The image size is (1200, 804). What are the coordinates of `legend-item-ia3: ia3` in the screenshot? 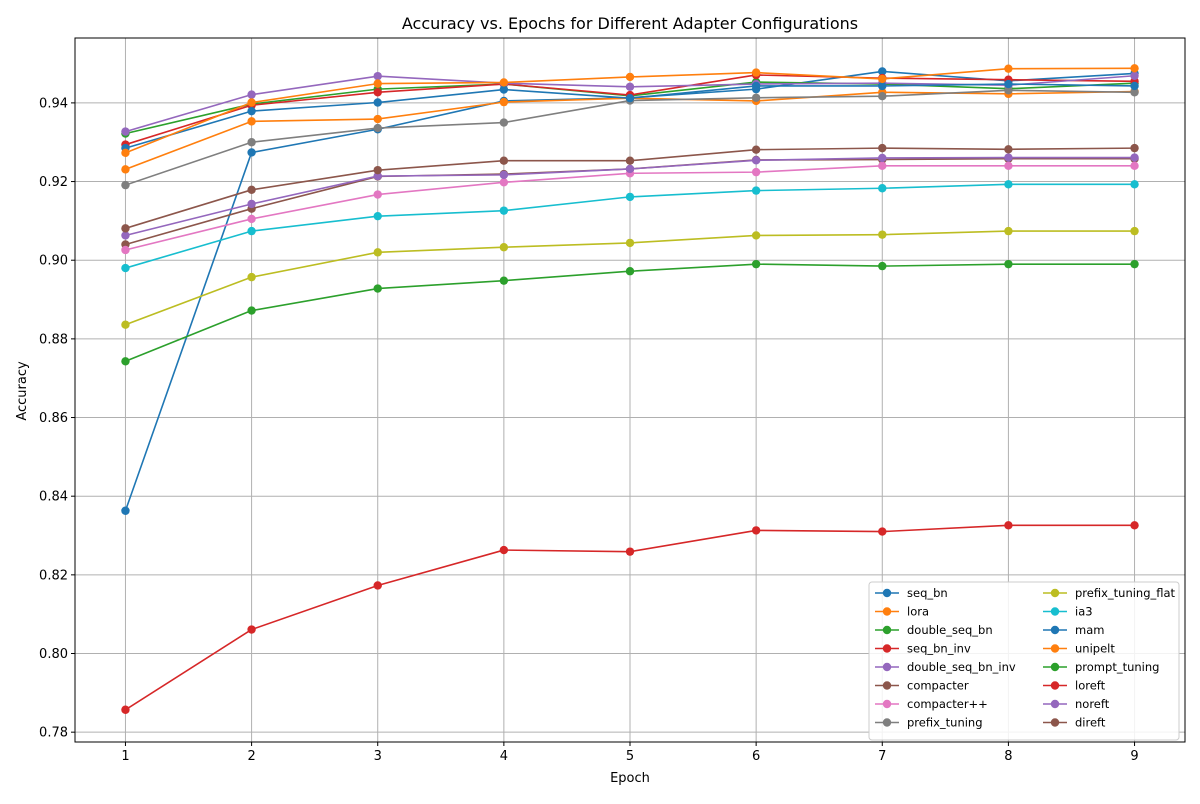 It's located at (1068, 612).